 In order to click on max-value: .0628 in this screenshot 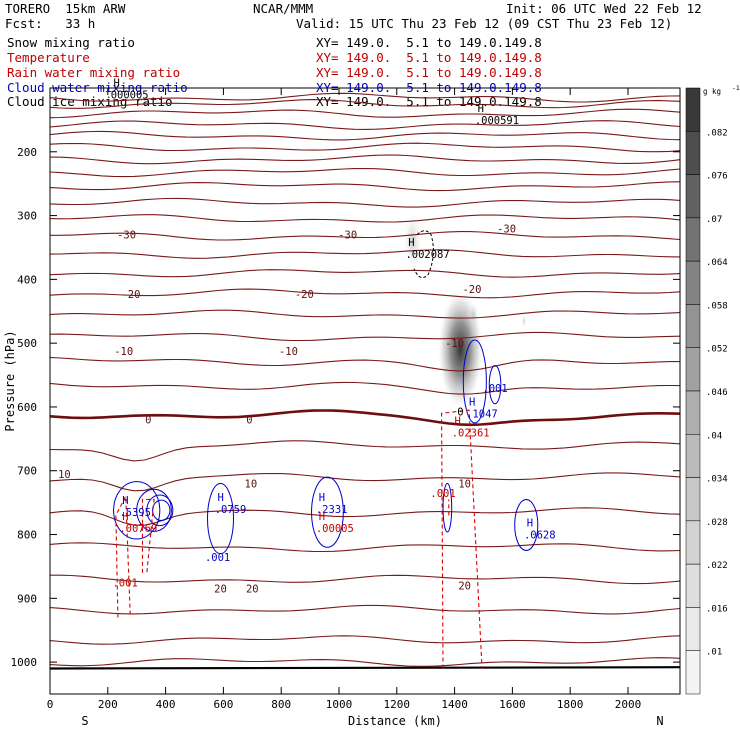, I will do `click(540, 536)`.